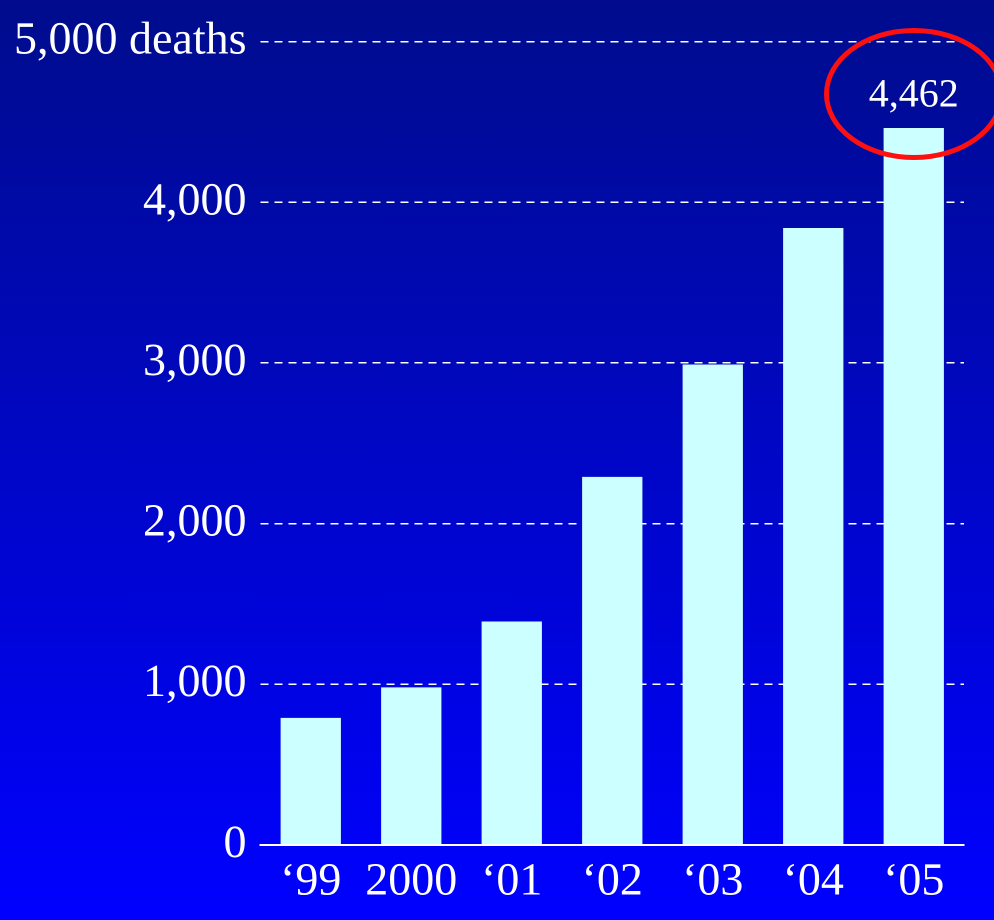  Describe the element at coordinates (235, 841) in the screenshot. I see `y-tick-label: 0` at that location.